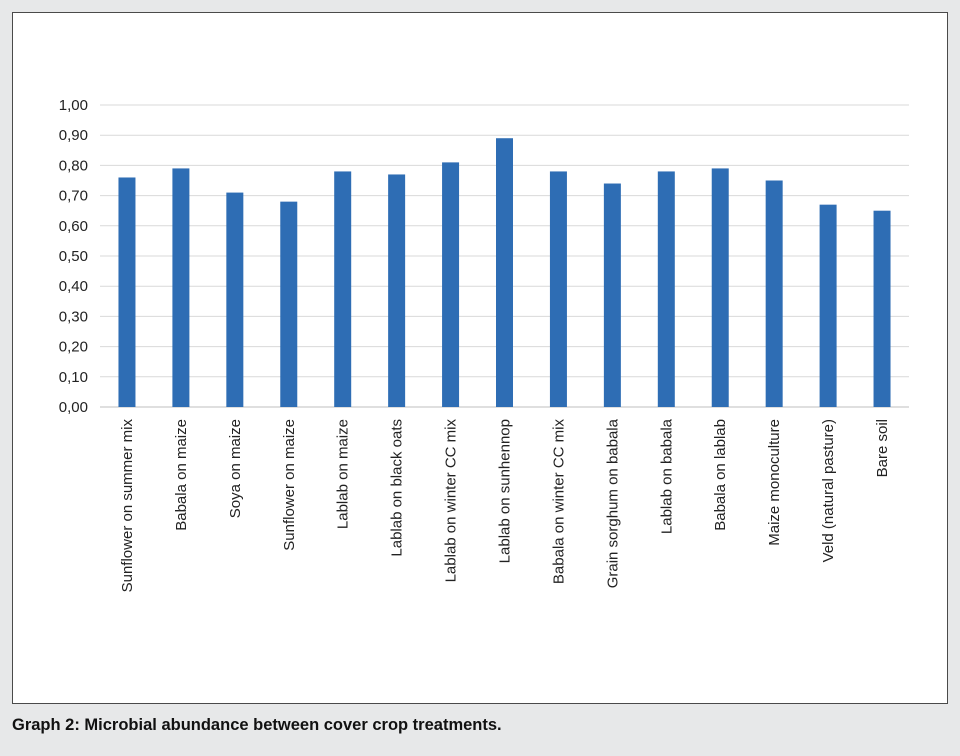 This screenshot has width=960, height=756. I want to click on x-category-label: Maize monoculture, so click(774, 482).